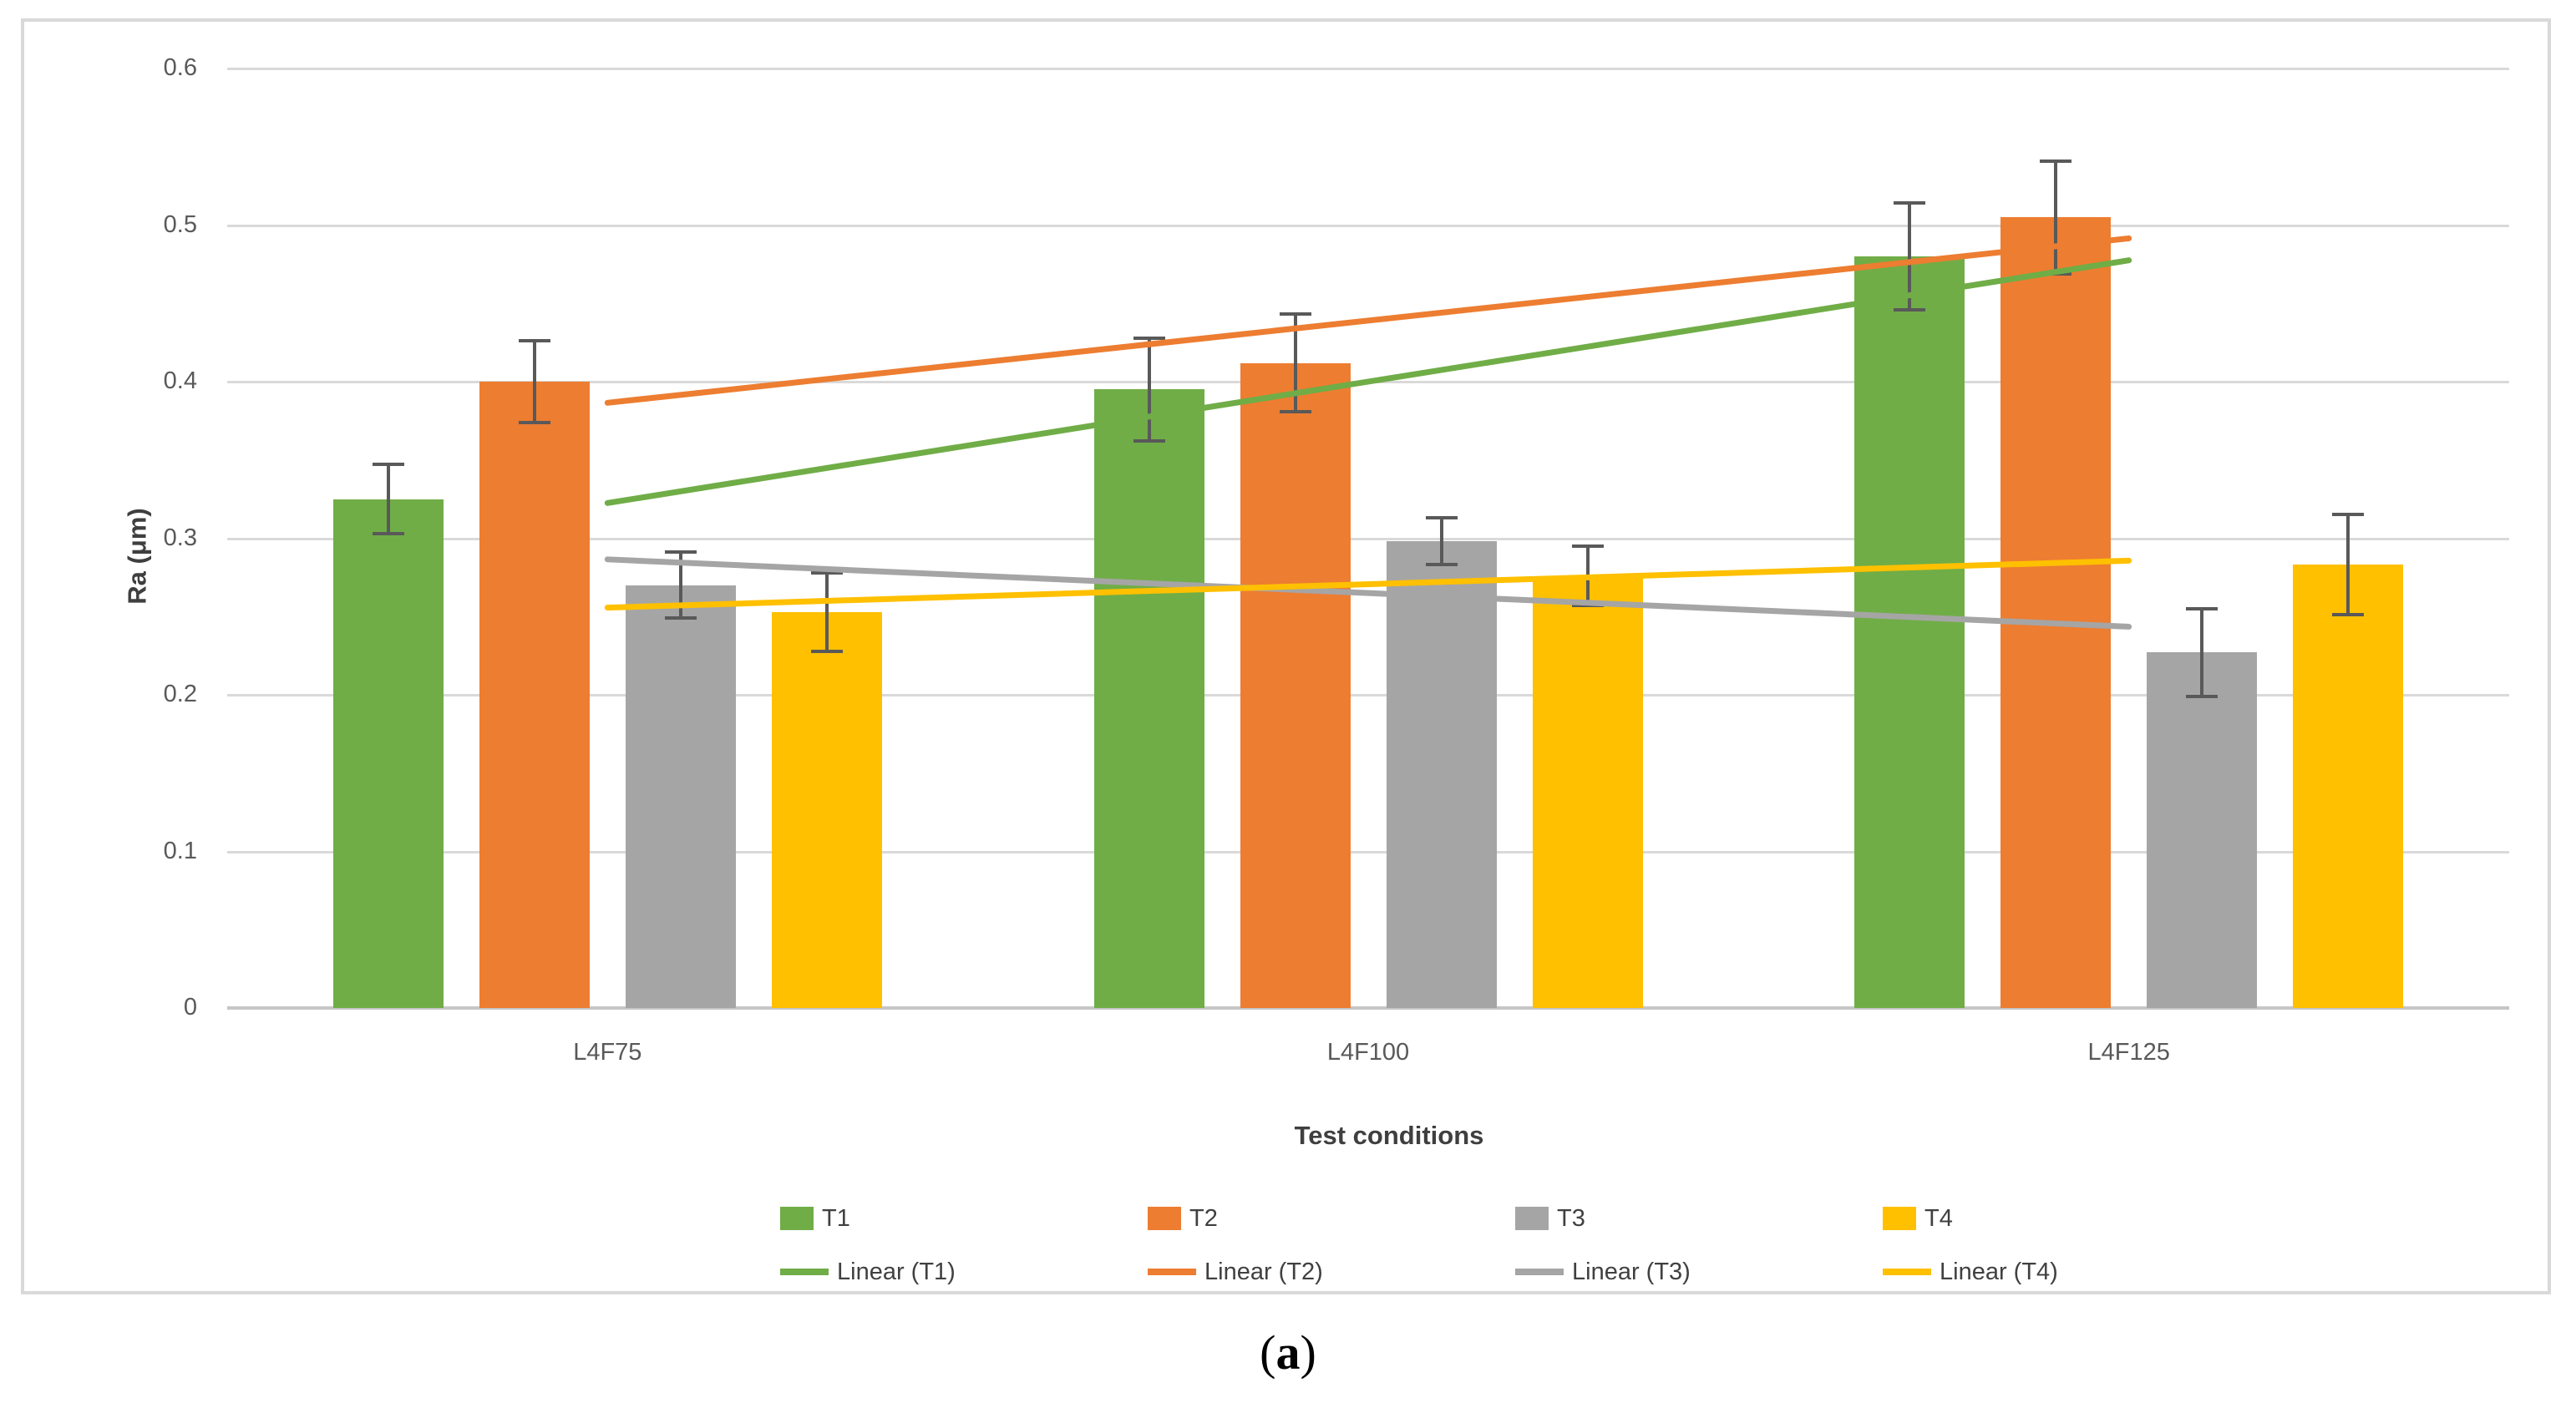 This screenshot has height=1403, width=2576. What do you see at coordinates (896, 1272) in the screenshot?
I see `legend-label-linear-T1: Linear (T1)` at bounding box center [896, 1272].